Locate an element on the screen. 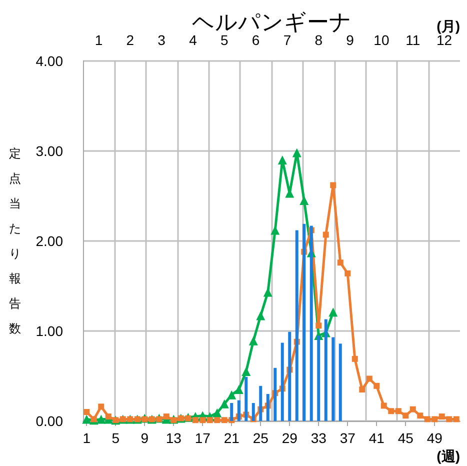 The image size is (467, 466). x2-tick-label: 11 is located at coordinates (413, 40).